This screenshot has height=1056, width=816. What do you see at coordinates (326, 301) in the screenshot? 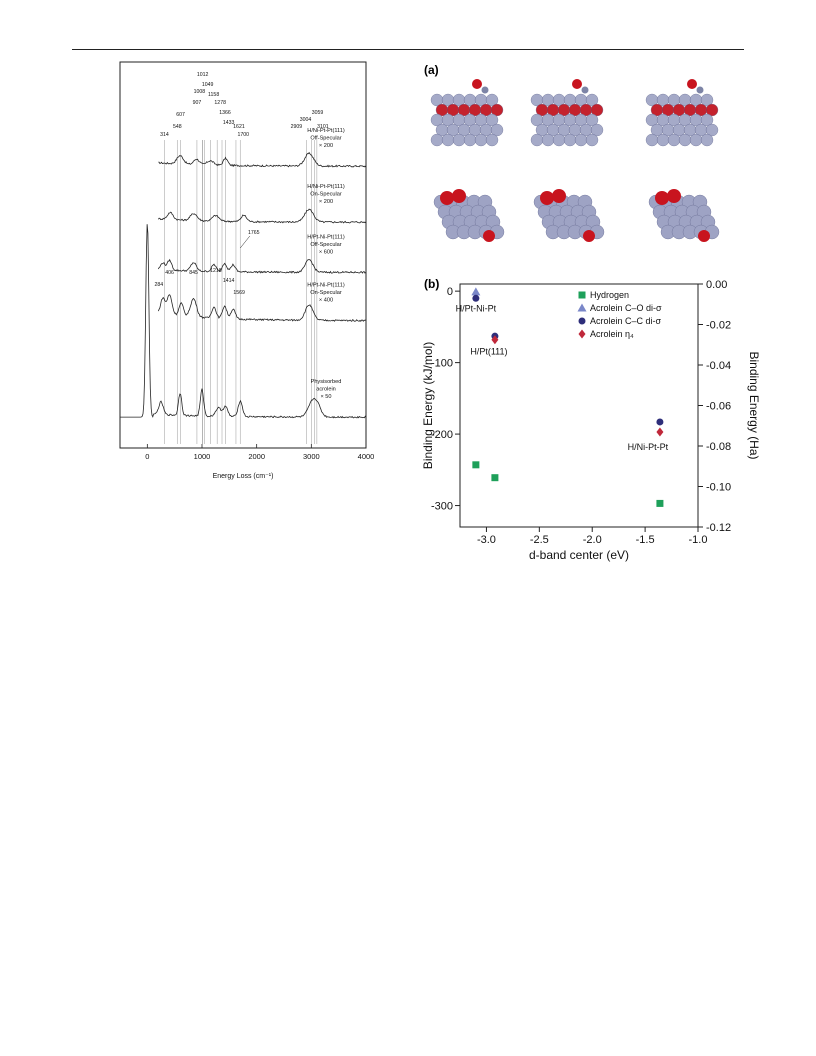
I see `series-label: × 400` at bounding box center [326, 301].